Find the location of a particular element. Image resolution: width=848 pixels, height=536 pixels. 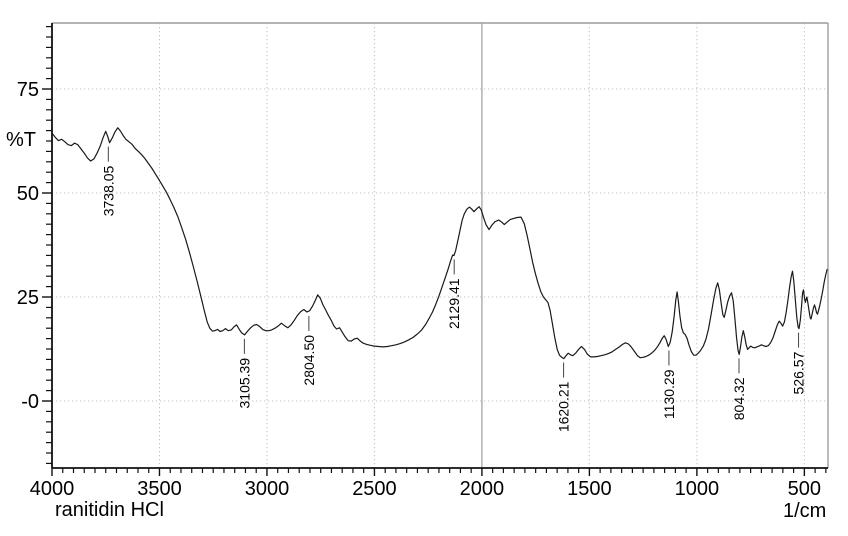

peak-label: 2804.50 is located at coordinates (309, 360).